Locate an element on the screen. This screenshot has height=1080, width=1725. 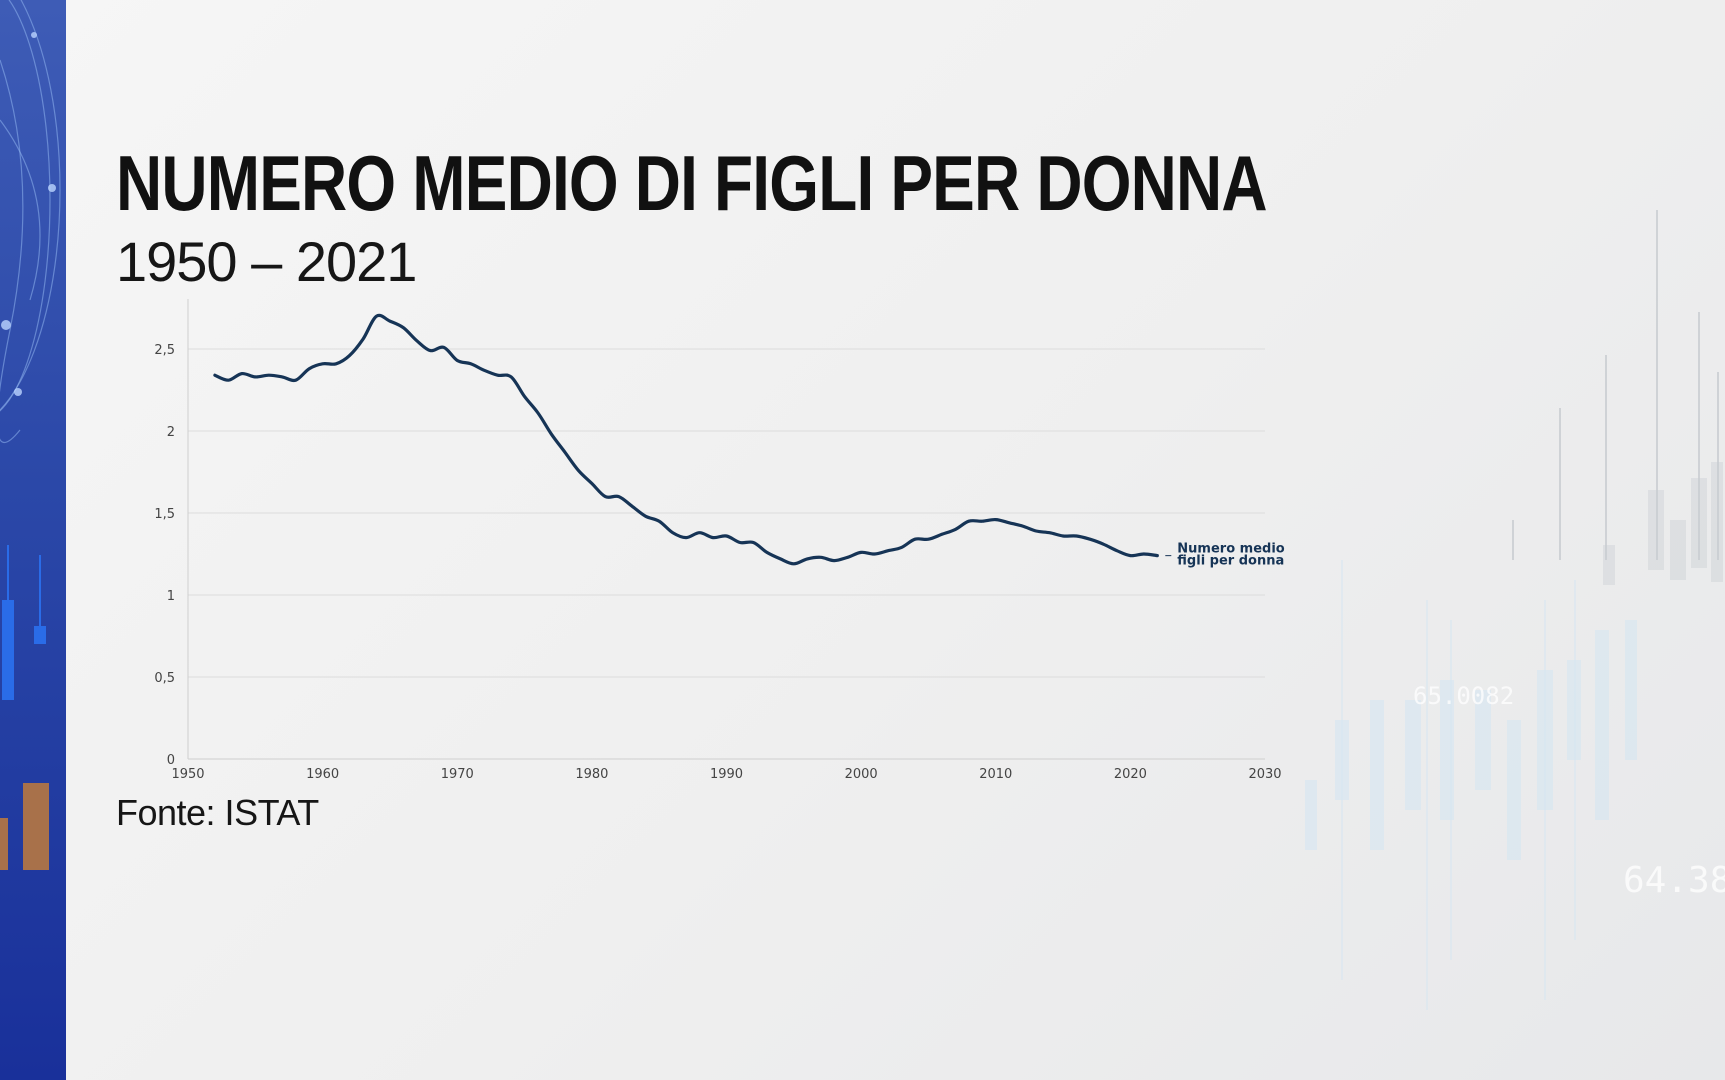
chart-subtitle: 1950 – 2021 is located at coordinates (266, 261).